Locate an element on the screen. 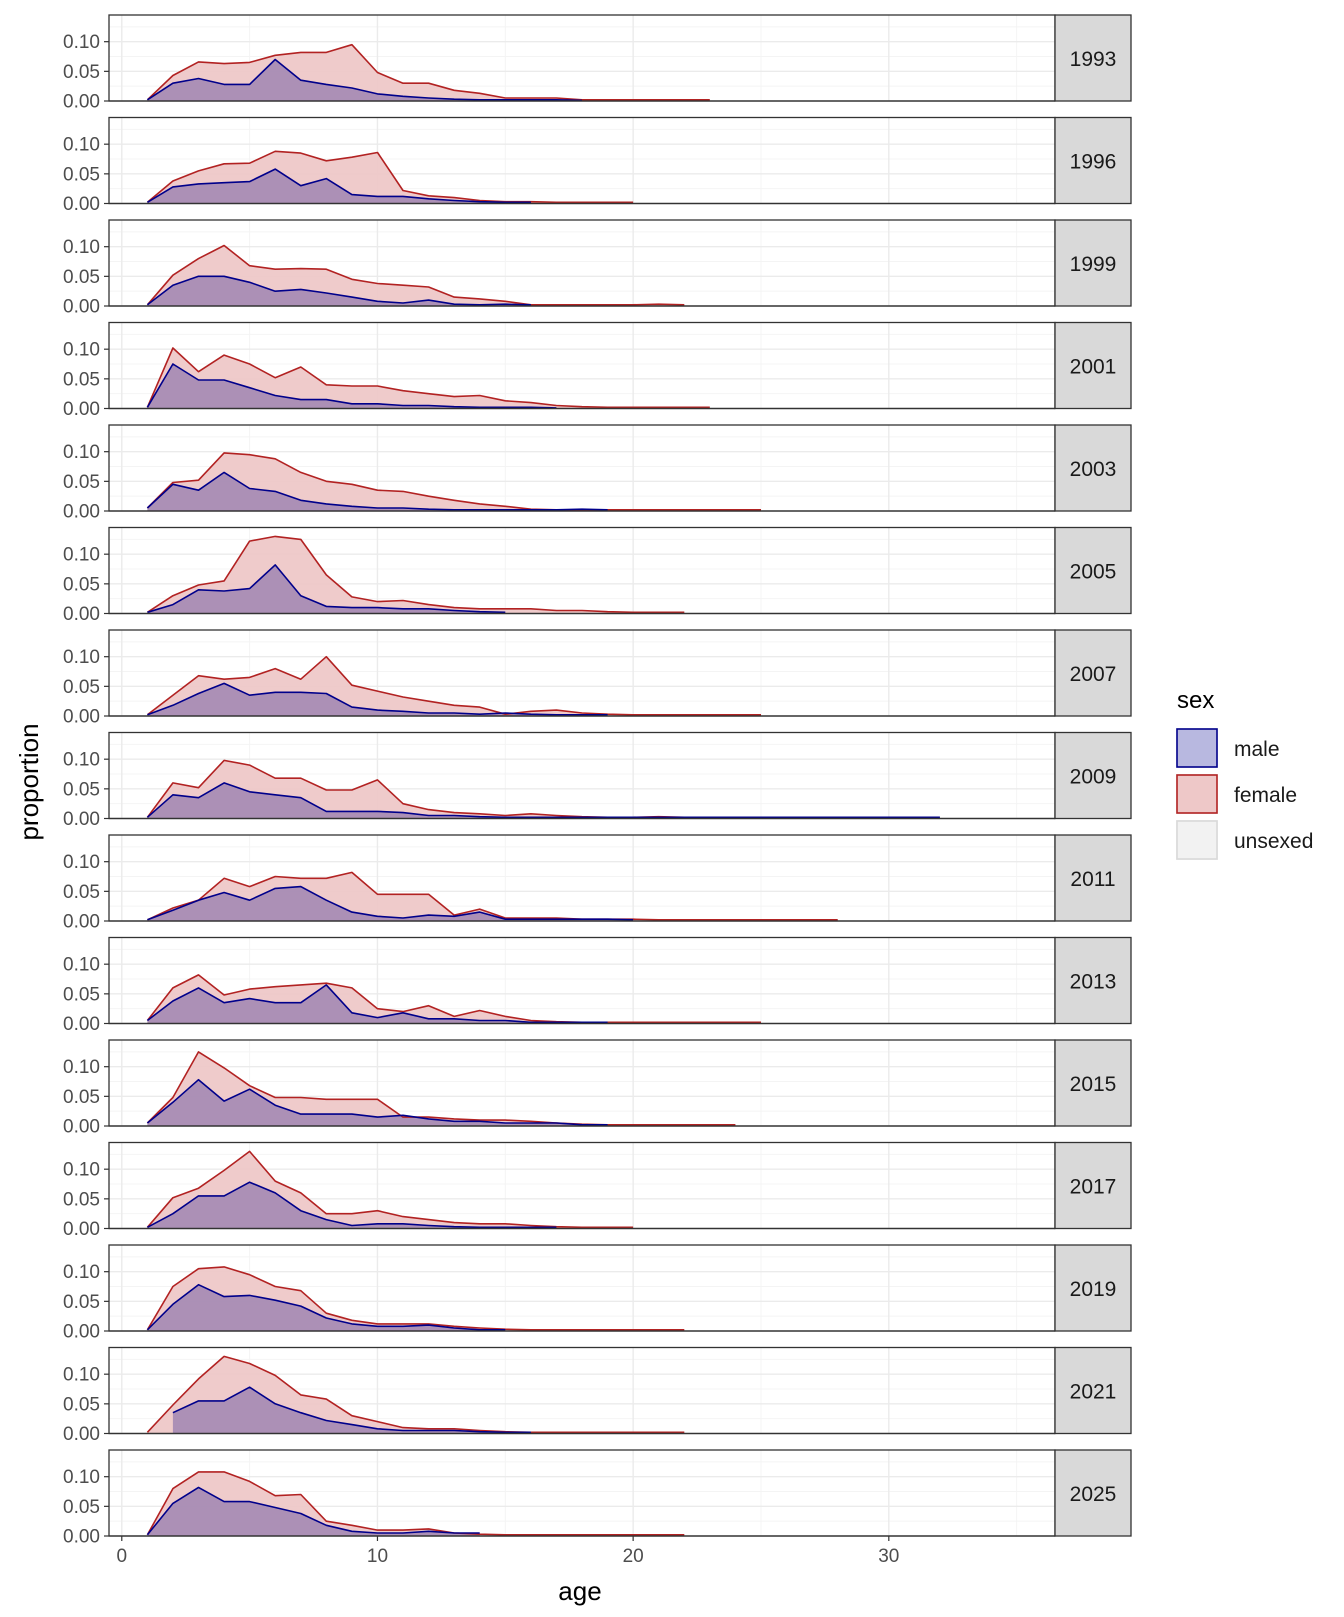 This screenshot has width=1344, height=1617. panel-2001: 2001 0.00 0.05 0.10 is located at coordinates (597, 370).